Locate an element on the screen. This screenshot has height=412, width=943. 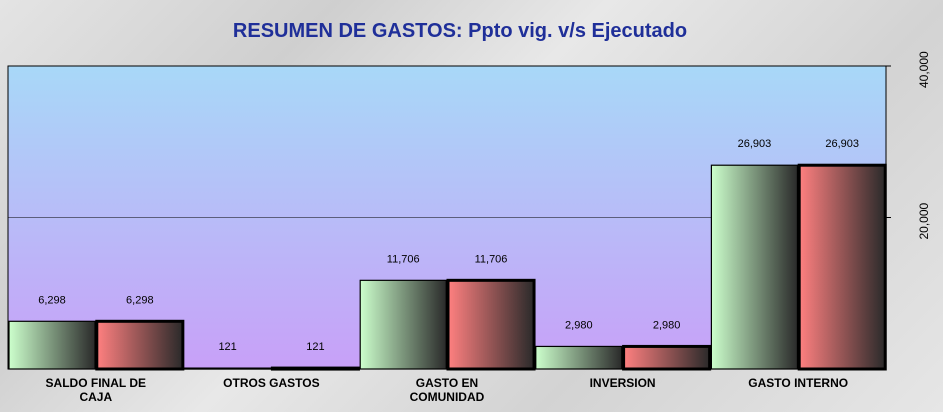
x-tick-label: OTROS GASTOS is located at coordinates (271, 383).